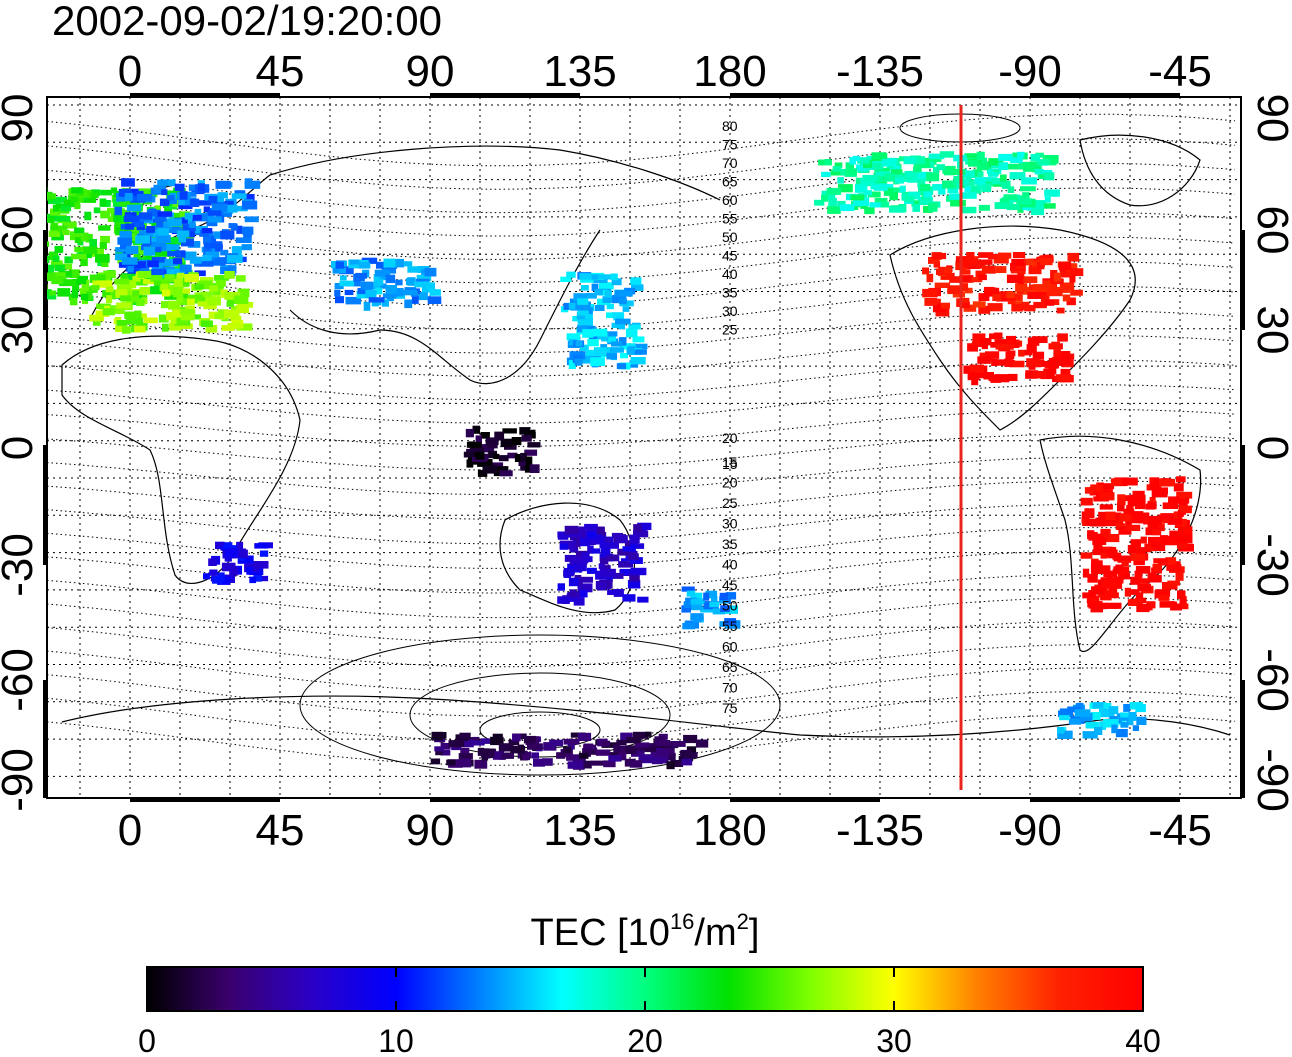  I want to click on bottom-lon-label: 135, so click(579, 830).